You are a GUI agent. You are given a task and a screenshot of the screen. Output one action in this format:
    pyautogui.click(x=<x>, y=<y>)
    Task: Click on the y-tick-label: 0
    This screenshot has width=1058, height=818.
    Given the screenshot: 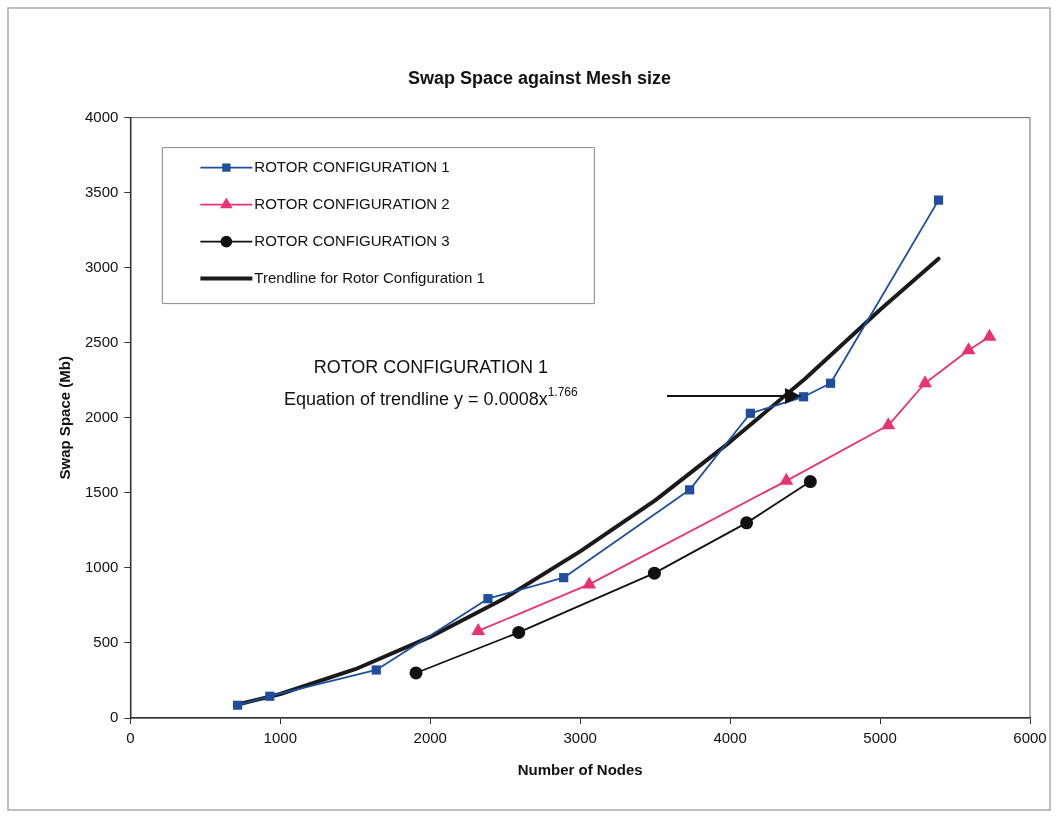 What is the action you would take?
    pyautogui.click(x=114, y=717)
    